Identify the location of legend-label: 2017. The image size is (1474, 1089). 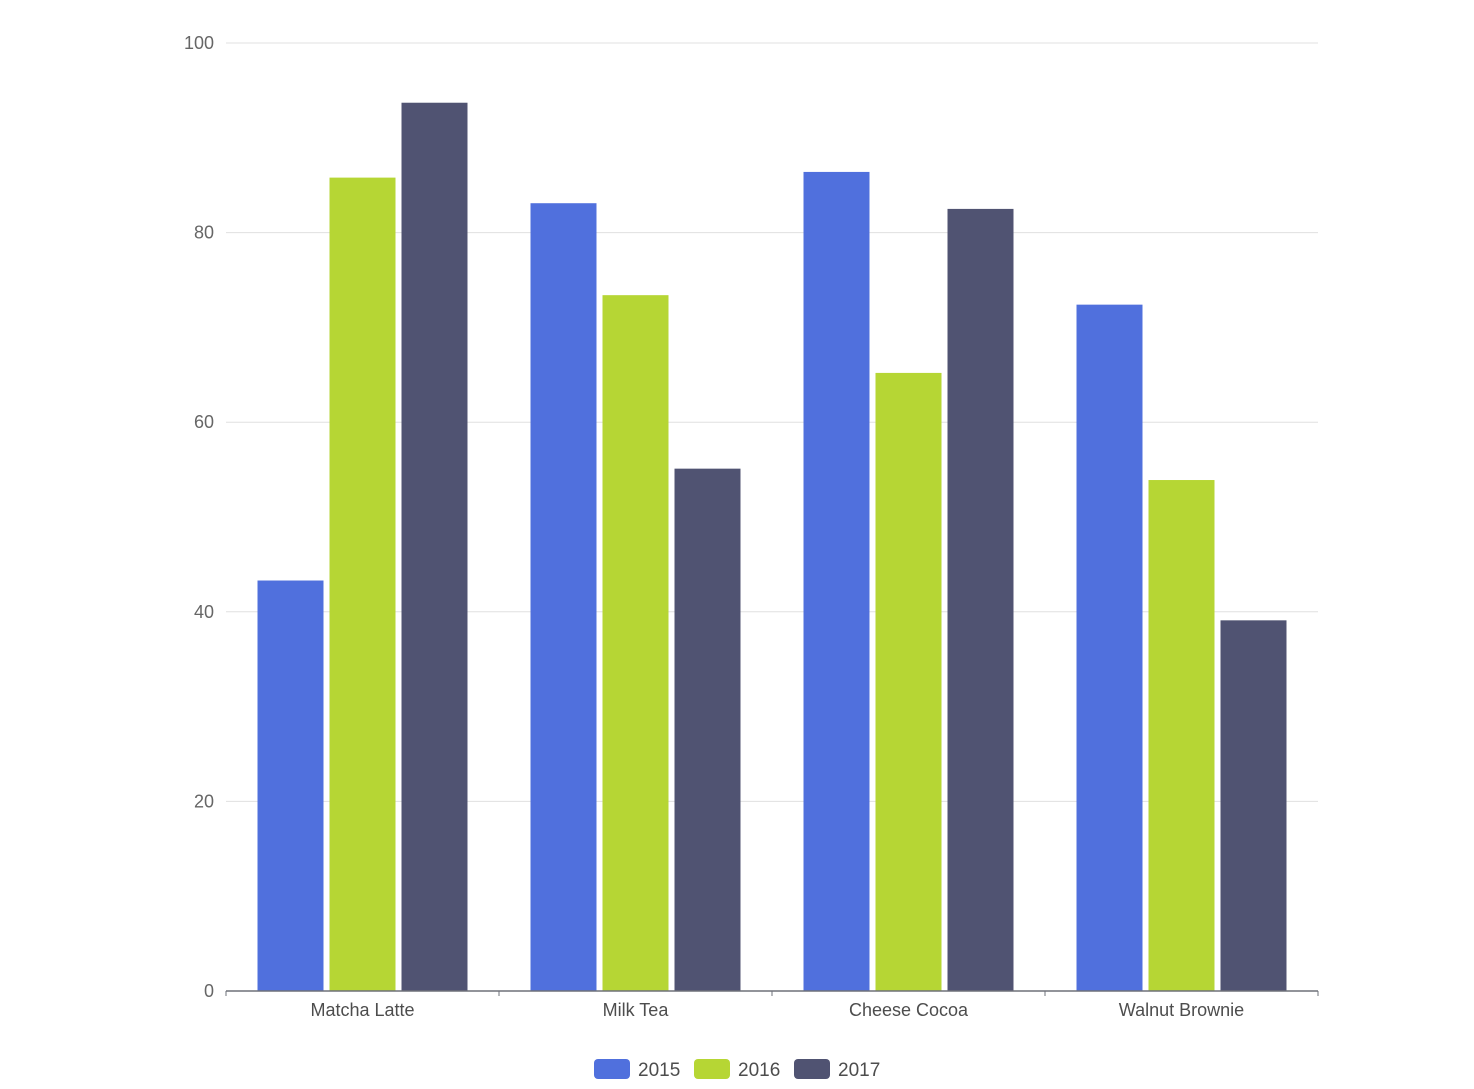
(859, 1070).